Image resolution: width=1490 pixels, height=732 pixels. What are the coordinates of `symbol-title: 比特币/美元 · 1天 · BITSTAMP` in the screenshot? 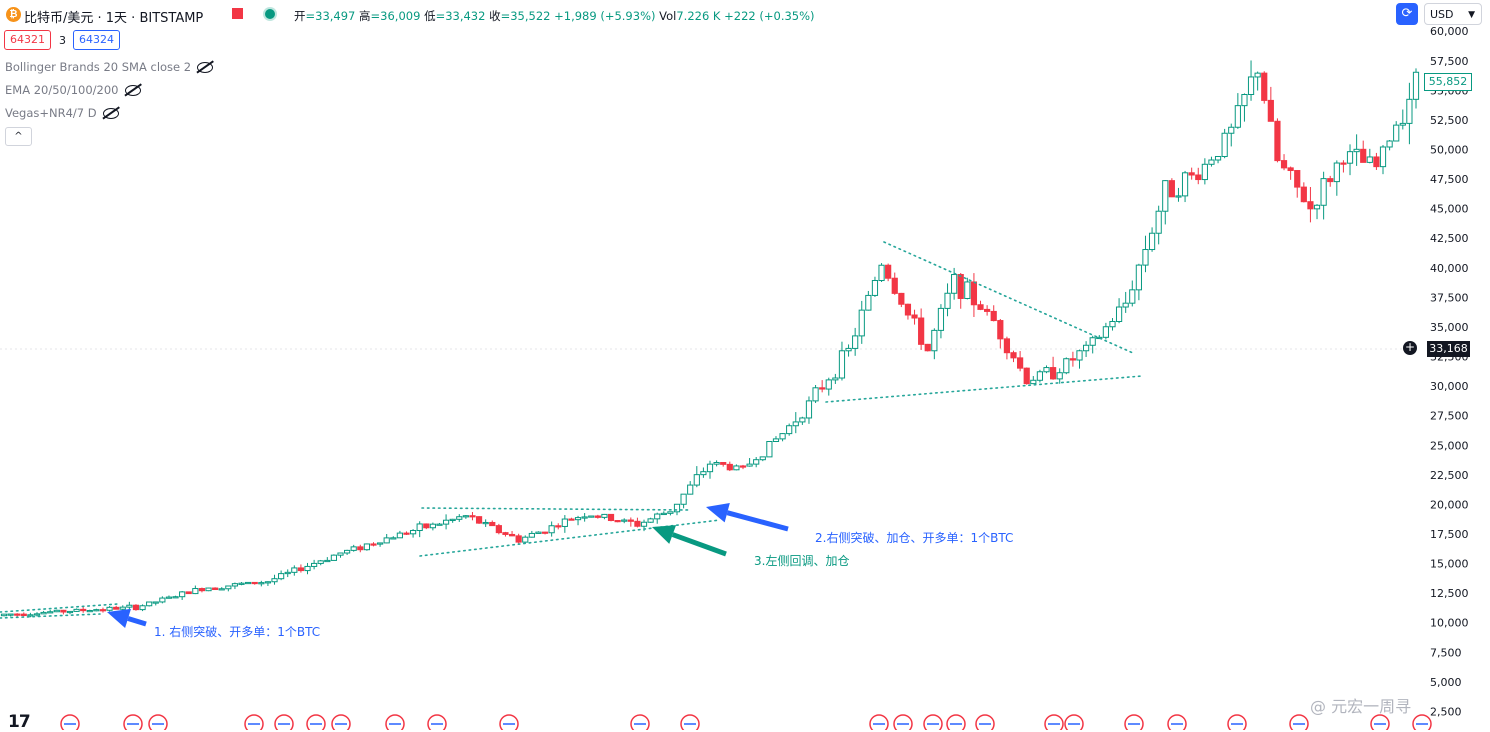 It's located at (114, 18).